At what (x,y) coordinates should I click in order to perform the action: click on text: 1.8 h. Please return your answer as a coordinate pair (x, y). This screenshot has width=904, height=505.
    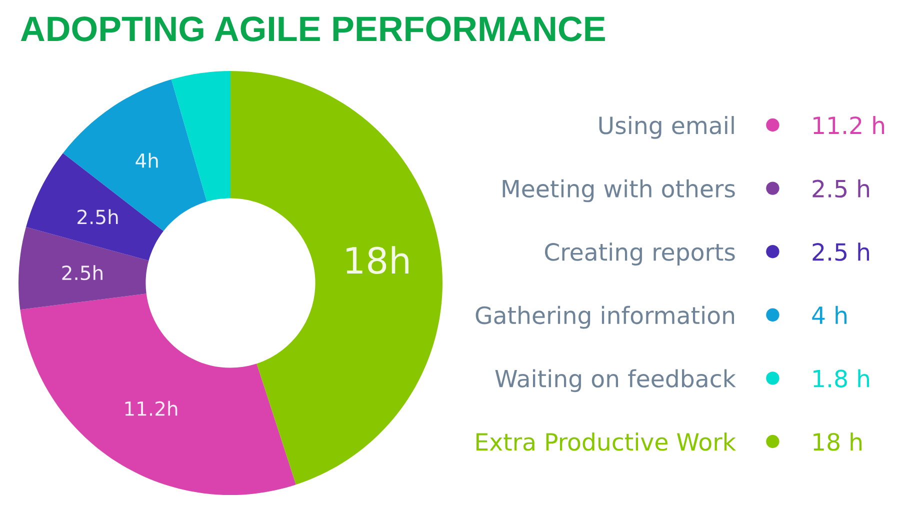
    Looking at the image, I should click on (842, 378).